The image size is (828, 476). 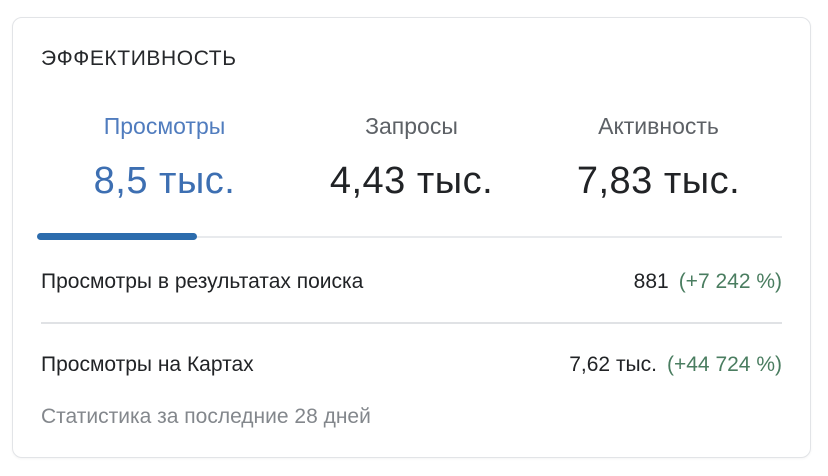 What do you see at coordinates (658, 158) in the screenshot?
I see `tab-activity: Активность 7,83 тыс.` at bounding box center [658, 158].